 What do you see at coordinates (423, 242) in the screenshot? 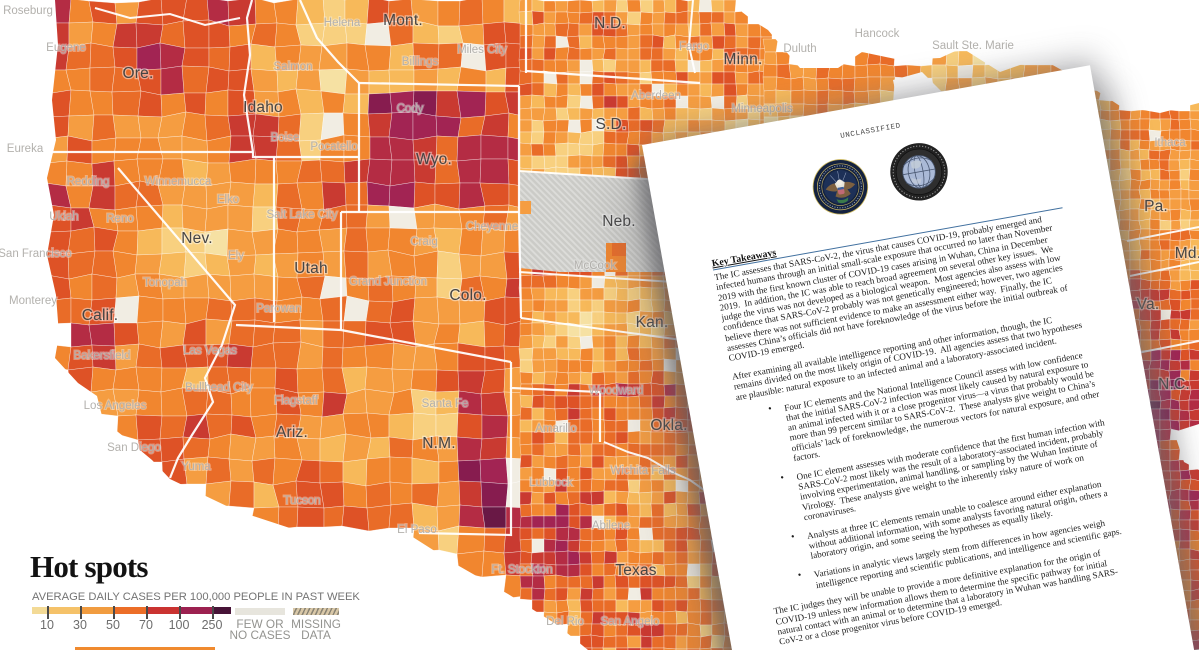
I see `svg-text: Craig` at bounding box center [423, 242].